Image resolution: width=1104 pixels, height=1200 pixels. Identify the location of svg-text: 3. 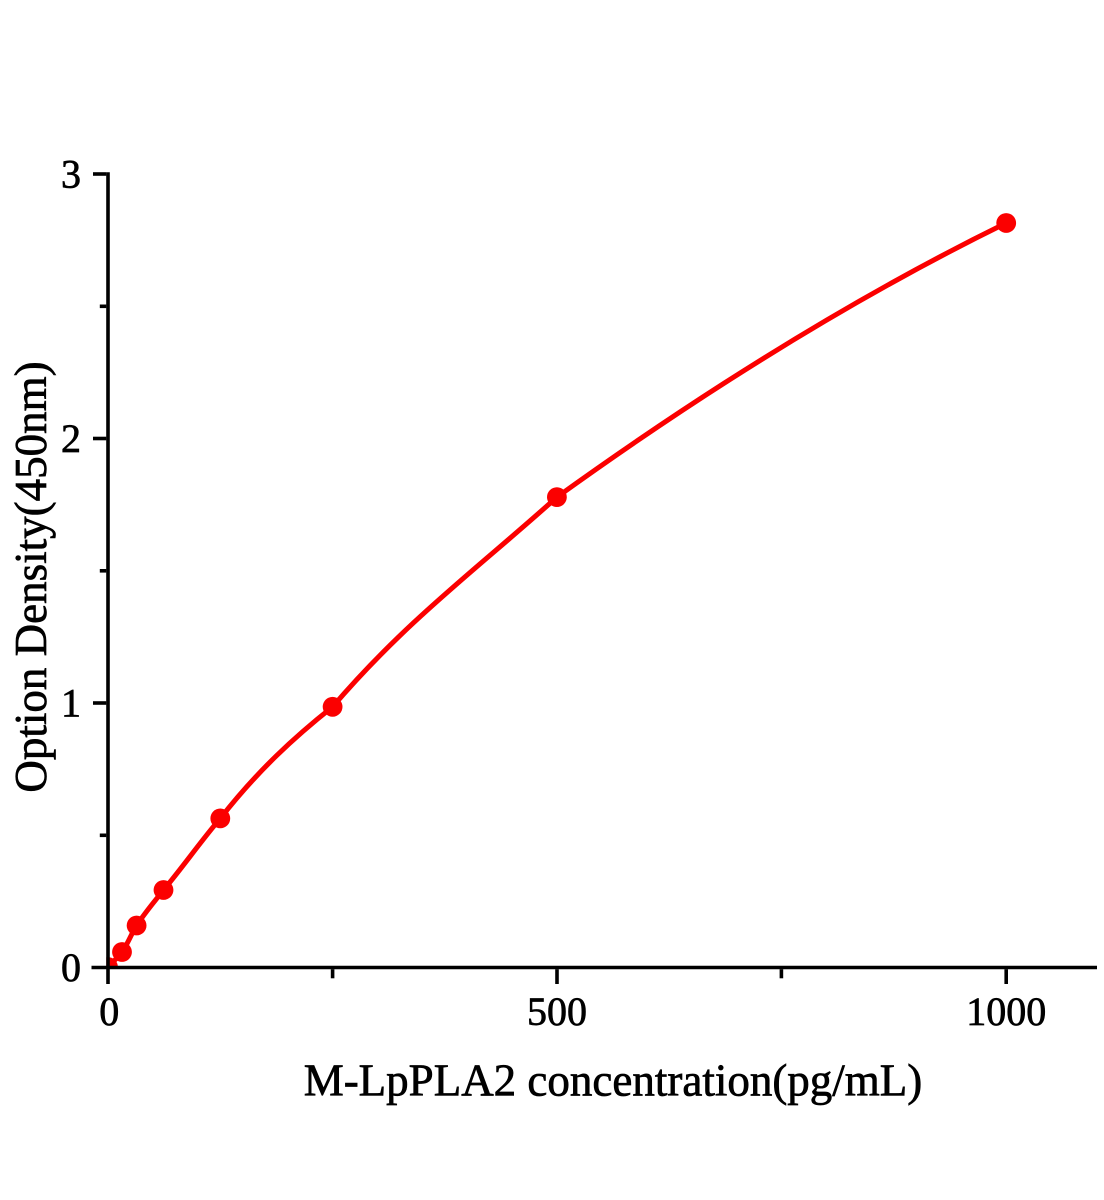
(71, 173).